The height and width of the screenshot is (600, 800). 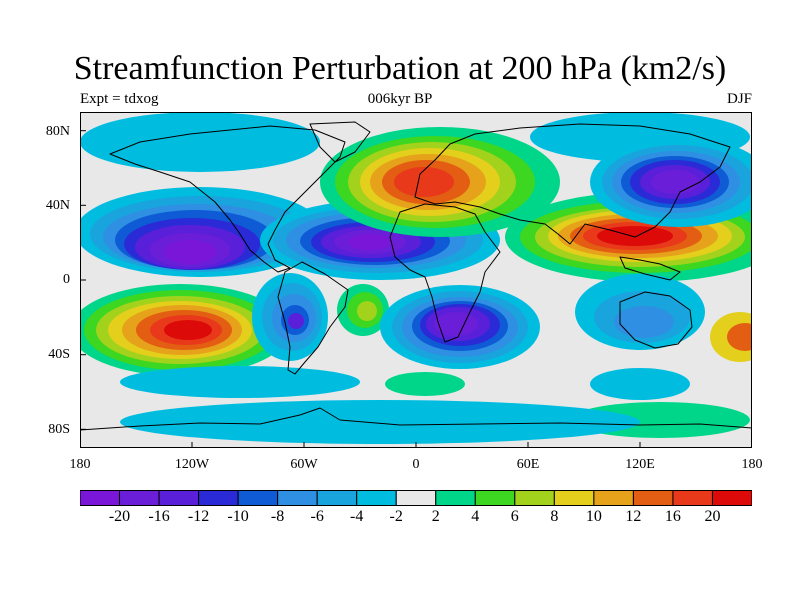 What do you see at coordinates (57, 205) in the screenshot?
I see `lat-label-40n: 40N` at bounding box center [57, 205].